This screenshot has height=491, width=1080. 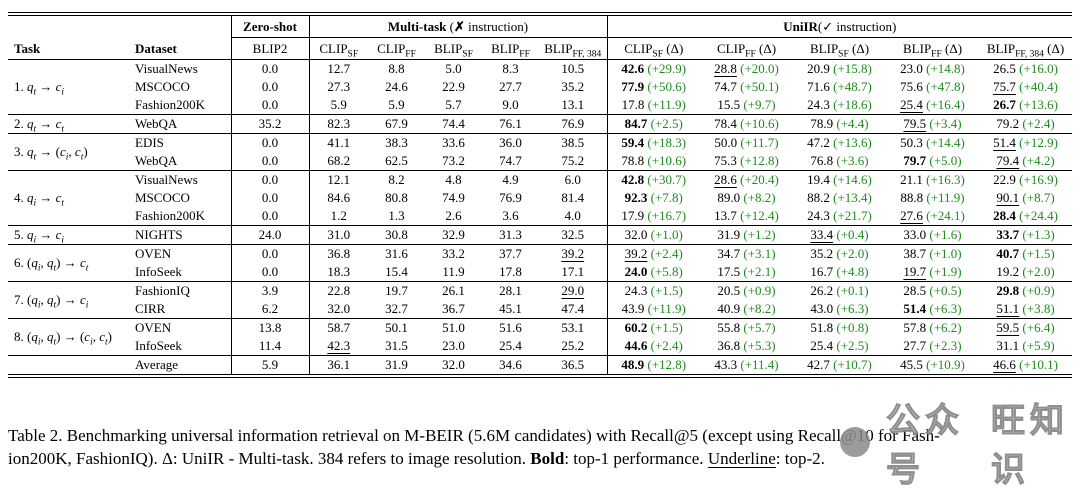 What do you see at coordinates (162, 86) in the screenshot?
I see `dataset-name: MSCOCO` at bounding box center [162, 86].